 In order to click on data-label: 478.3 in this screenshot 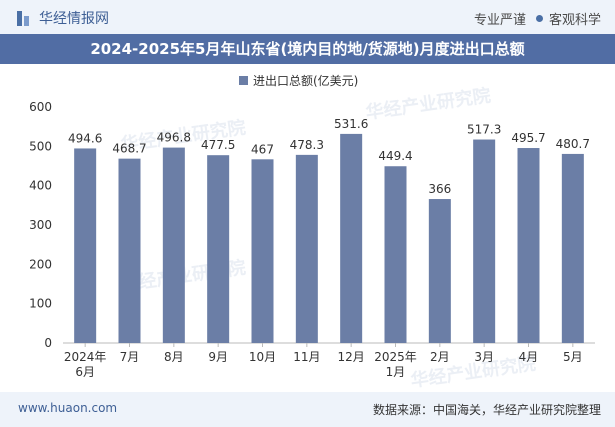, I will do `click(307, 145)`.